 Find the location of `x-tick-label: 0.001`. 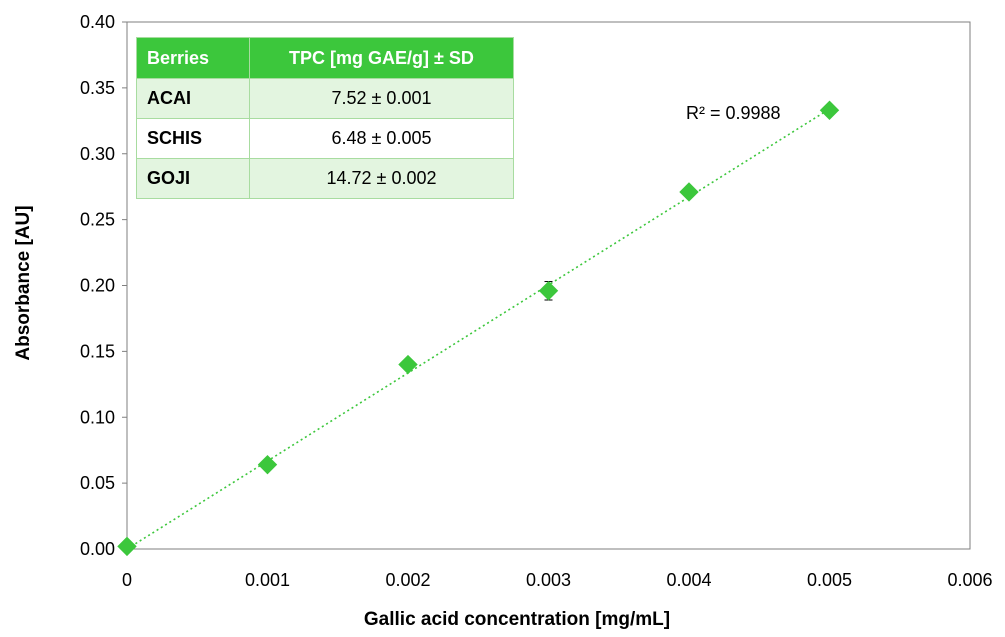

x-tick-label: 0.001 is located at coordinates (267, 580).